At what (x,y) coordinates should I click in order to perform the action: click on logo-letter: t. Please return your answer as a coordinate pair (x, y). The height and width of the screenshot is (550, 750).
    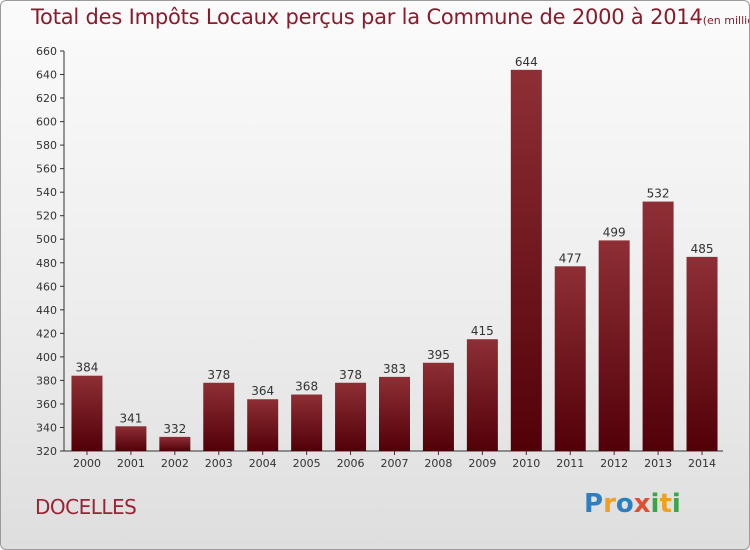
    Looking at the image, I should click on (665, 504).